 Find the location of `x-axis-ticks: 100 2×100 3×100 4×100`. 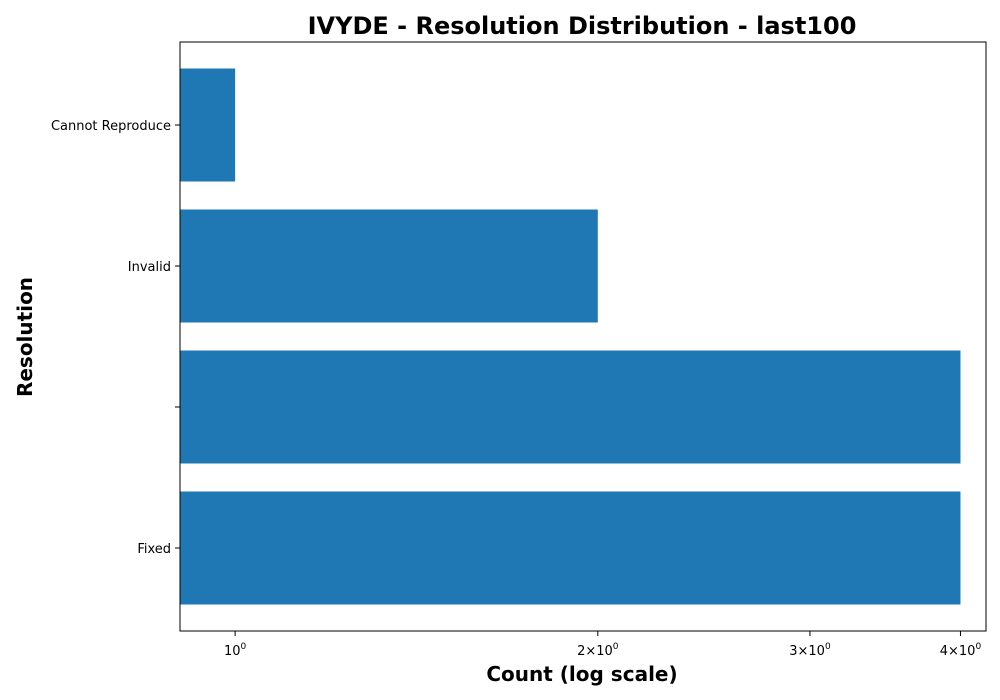

x-axis-ticks: 100 2×100 3×100 4×100 is located at coordinates (602, 645).